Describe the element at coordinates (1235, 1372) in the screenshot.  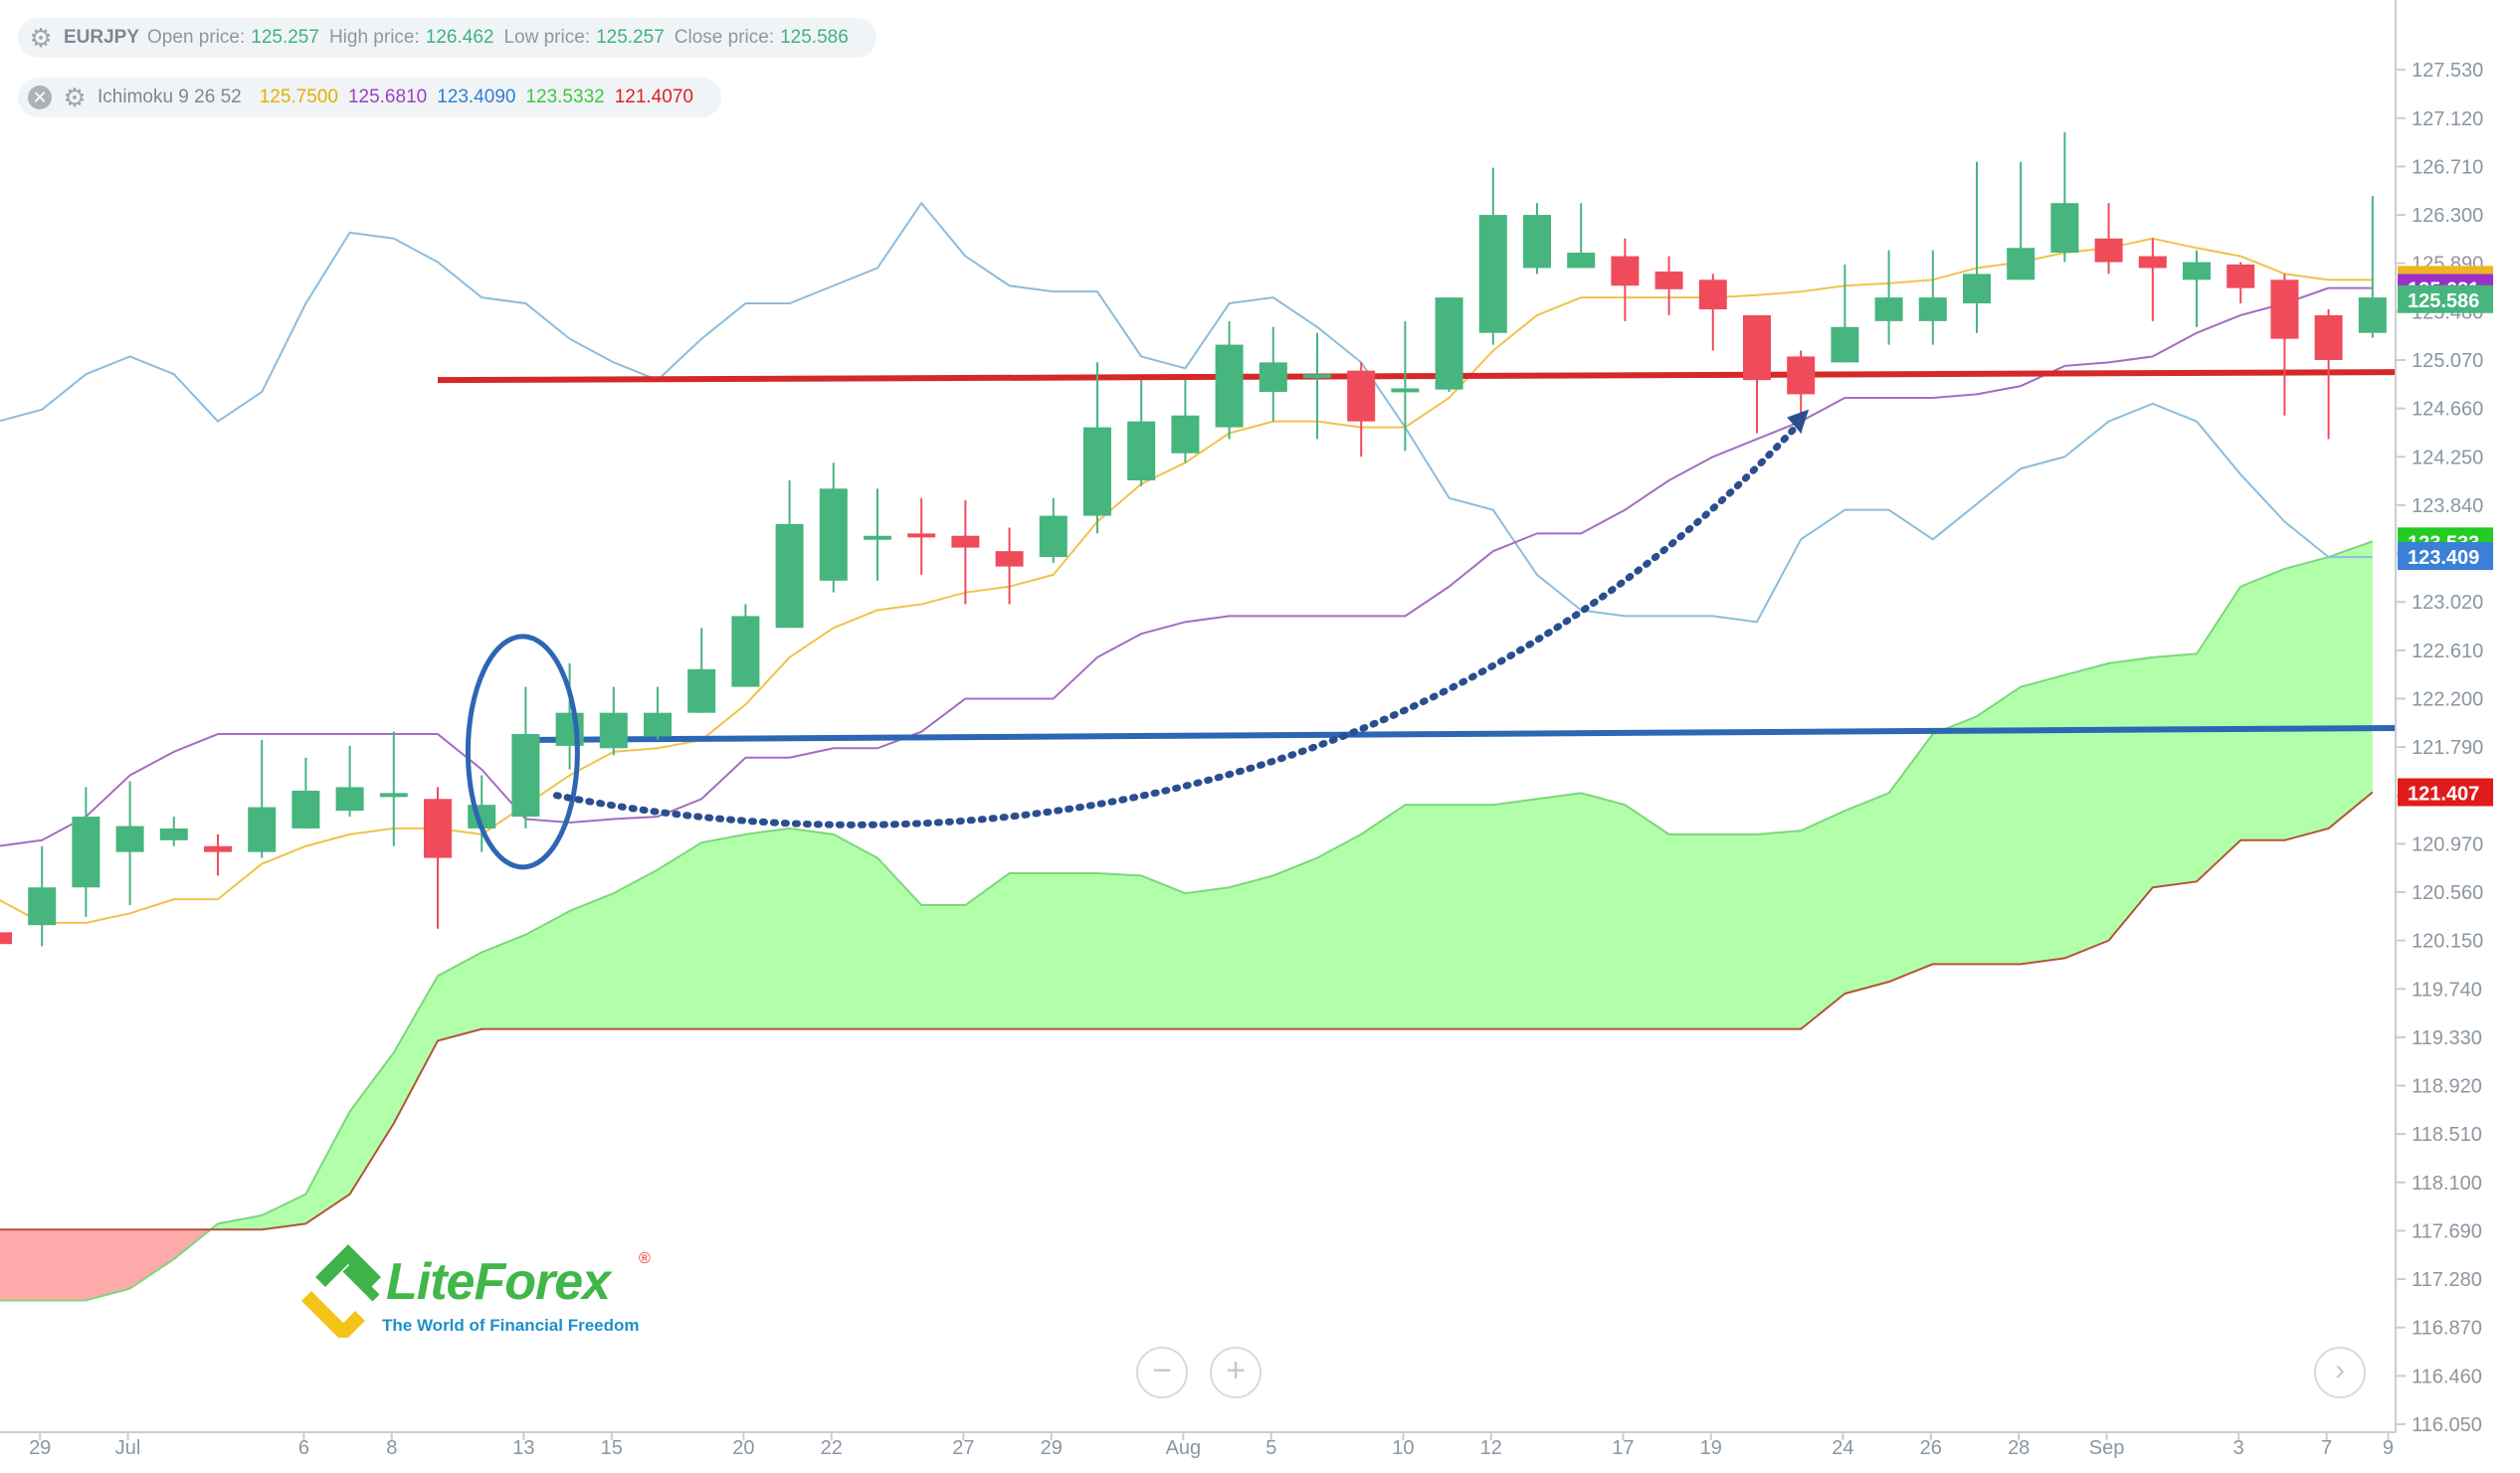
I see `zoom-in-button: +` at that location.